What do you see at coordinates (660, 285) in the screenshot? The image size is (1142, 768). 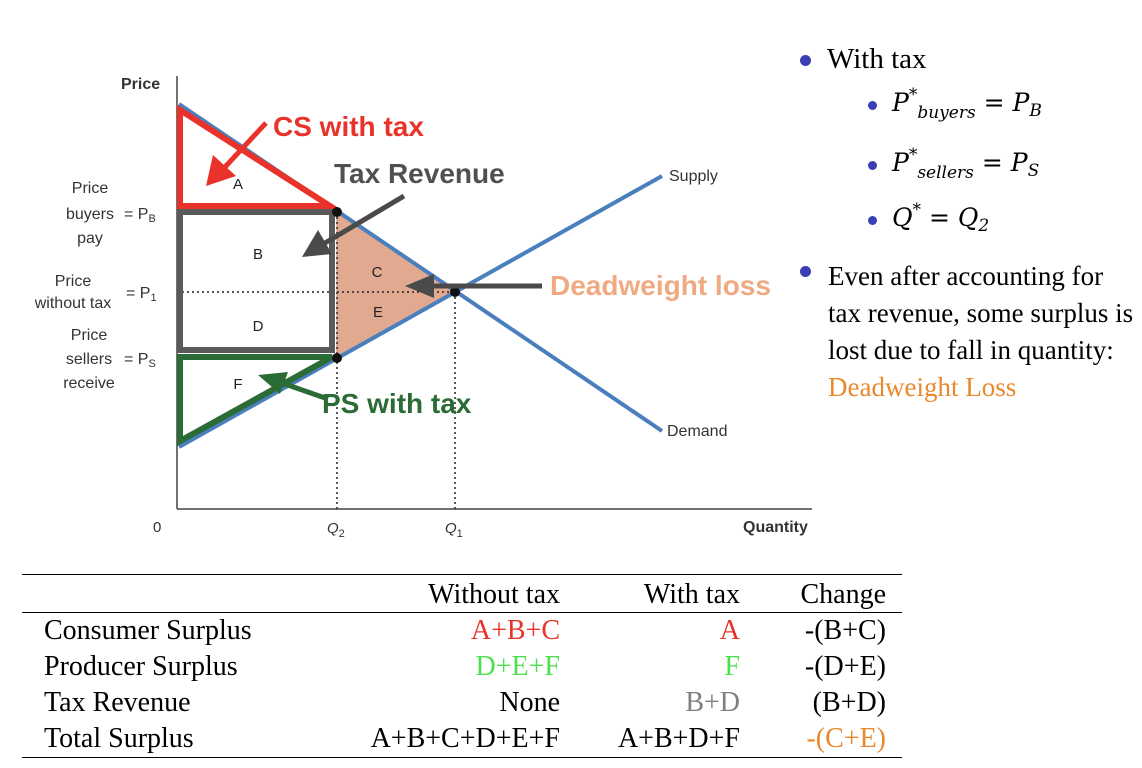 I see `deadweight-loss-label: Deadweight loss` at bounding box center [660, 285].